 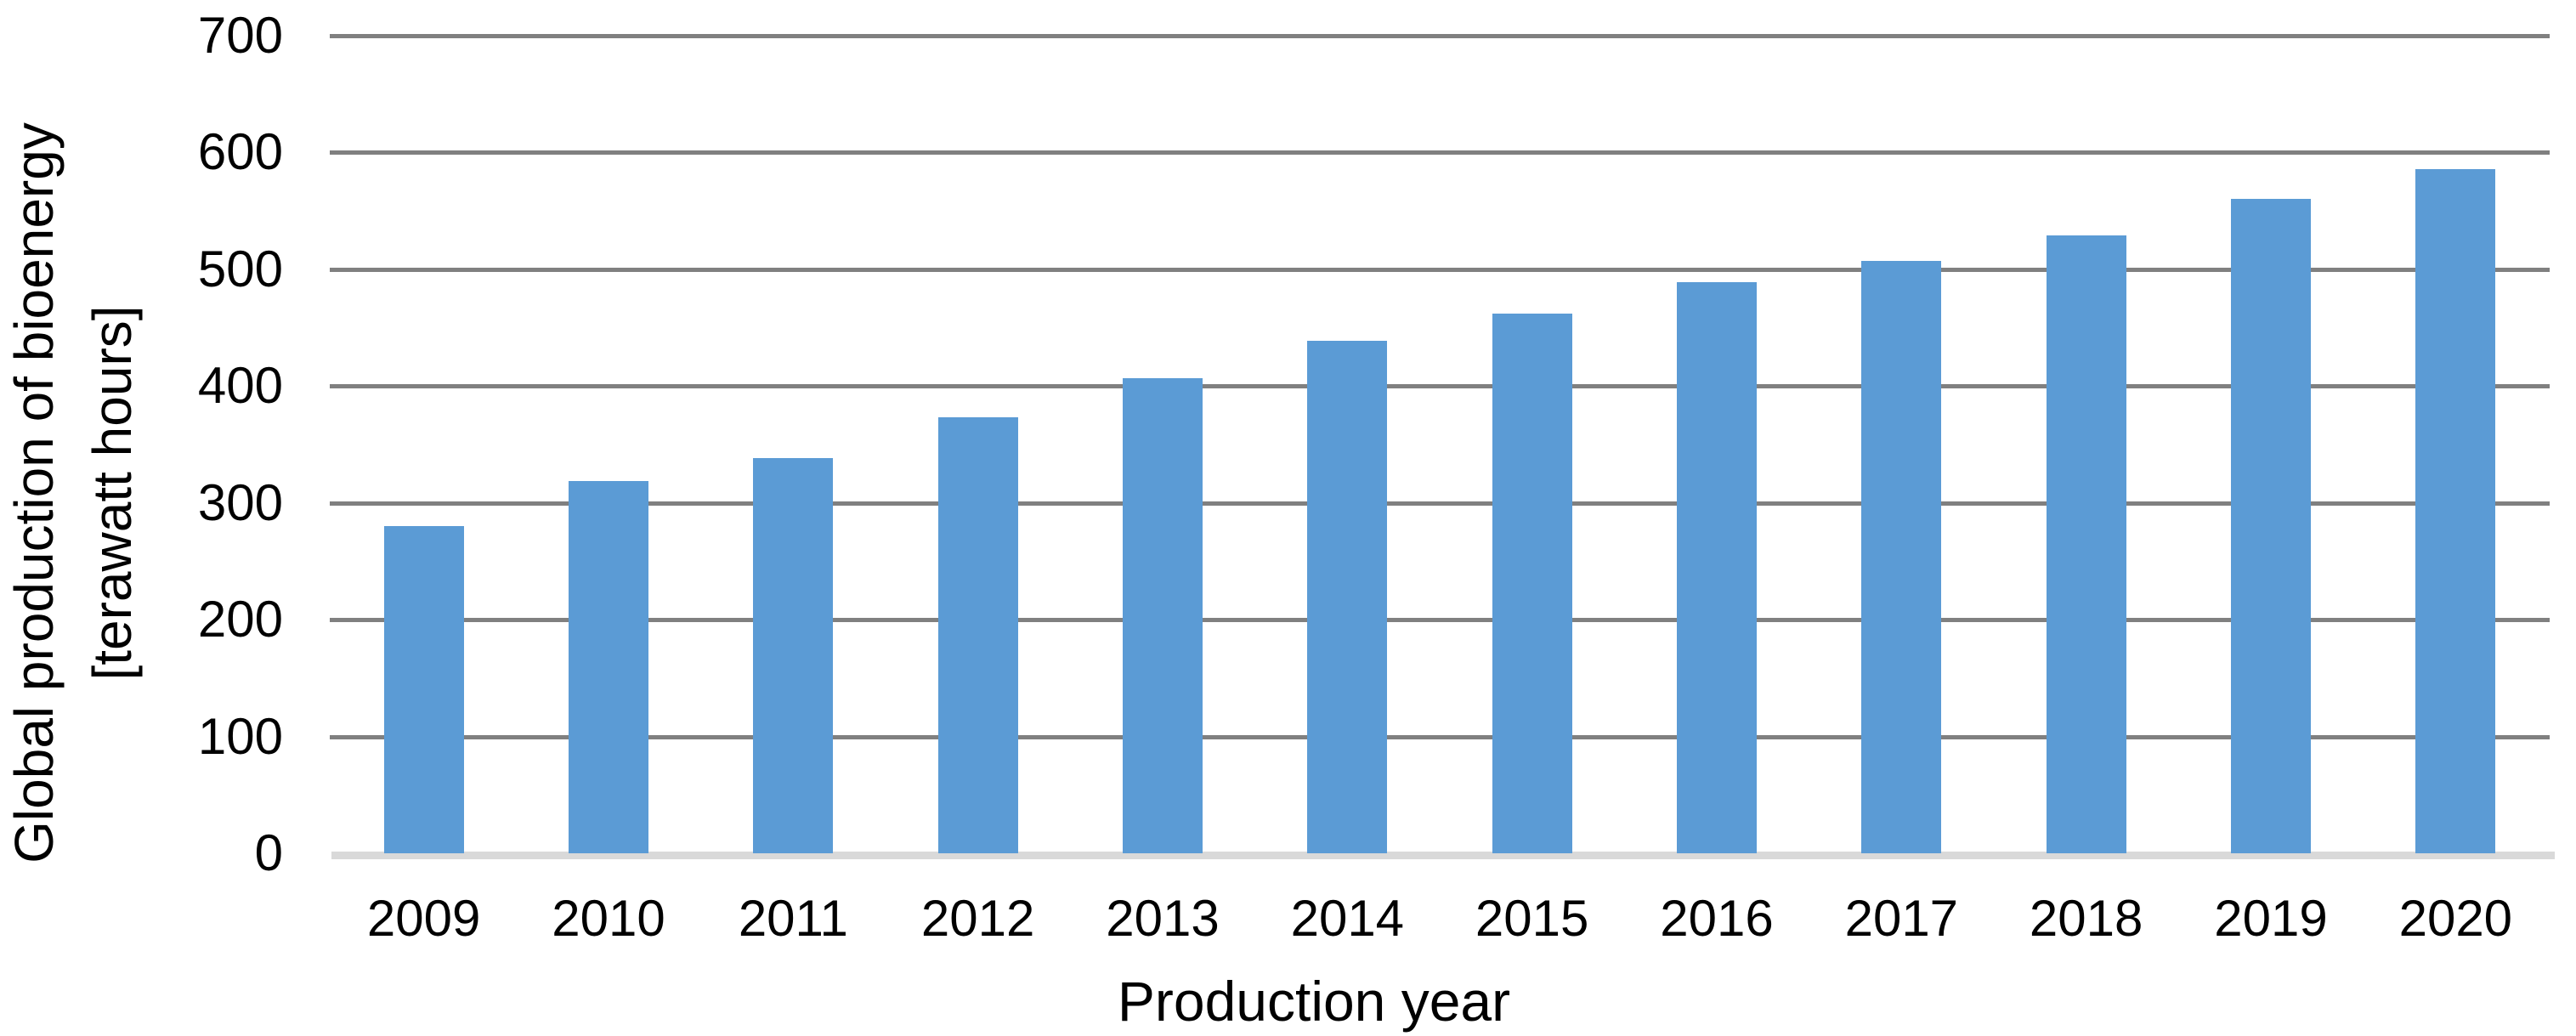 What do you see at coordinates (977, 918) in the screenshot?
I see `x-tick-label-2012: 2012` at bounding box center [977, 918].